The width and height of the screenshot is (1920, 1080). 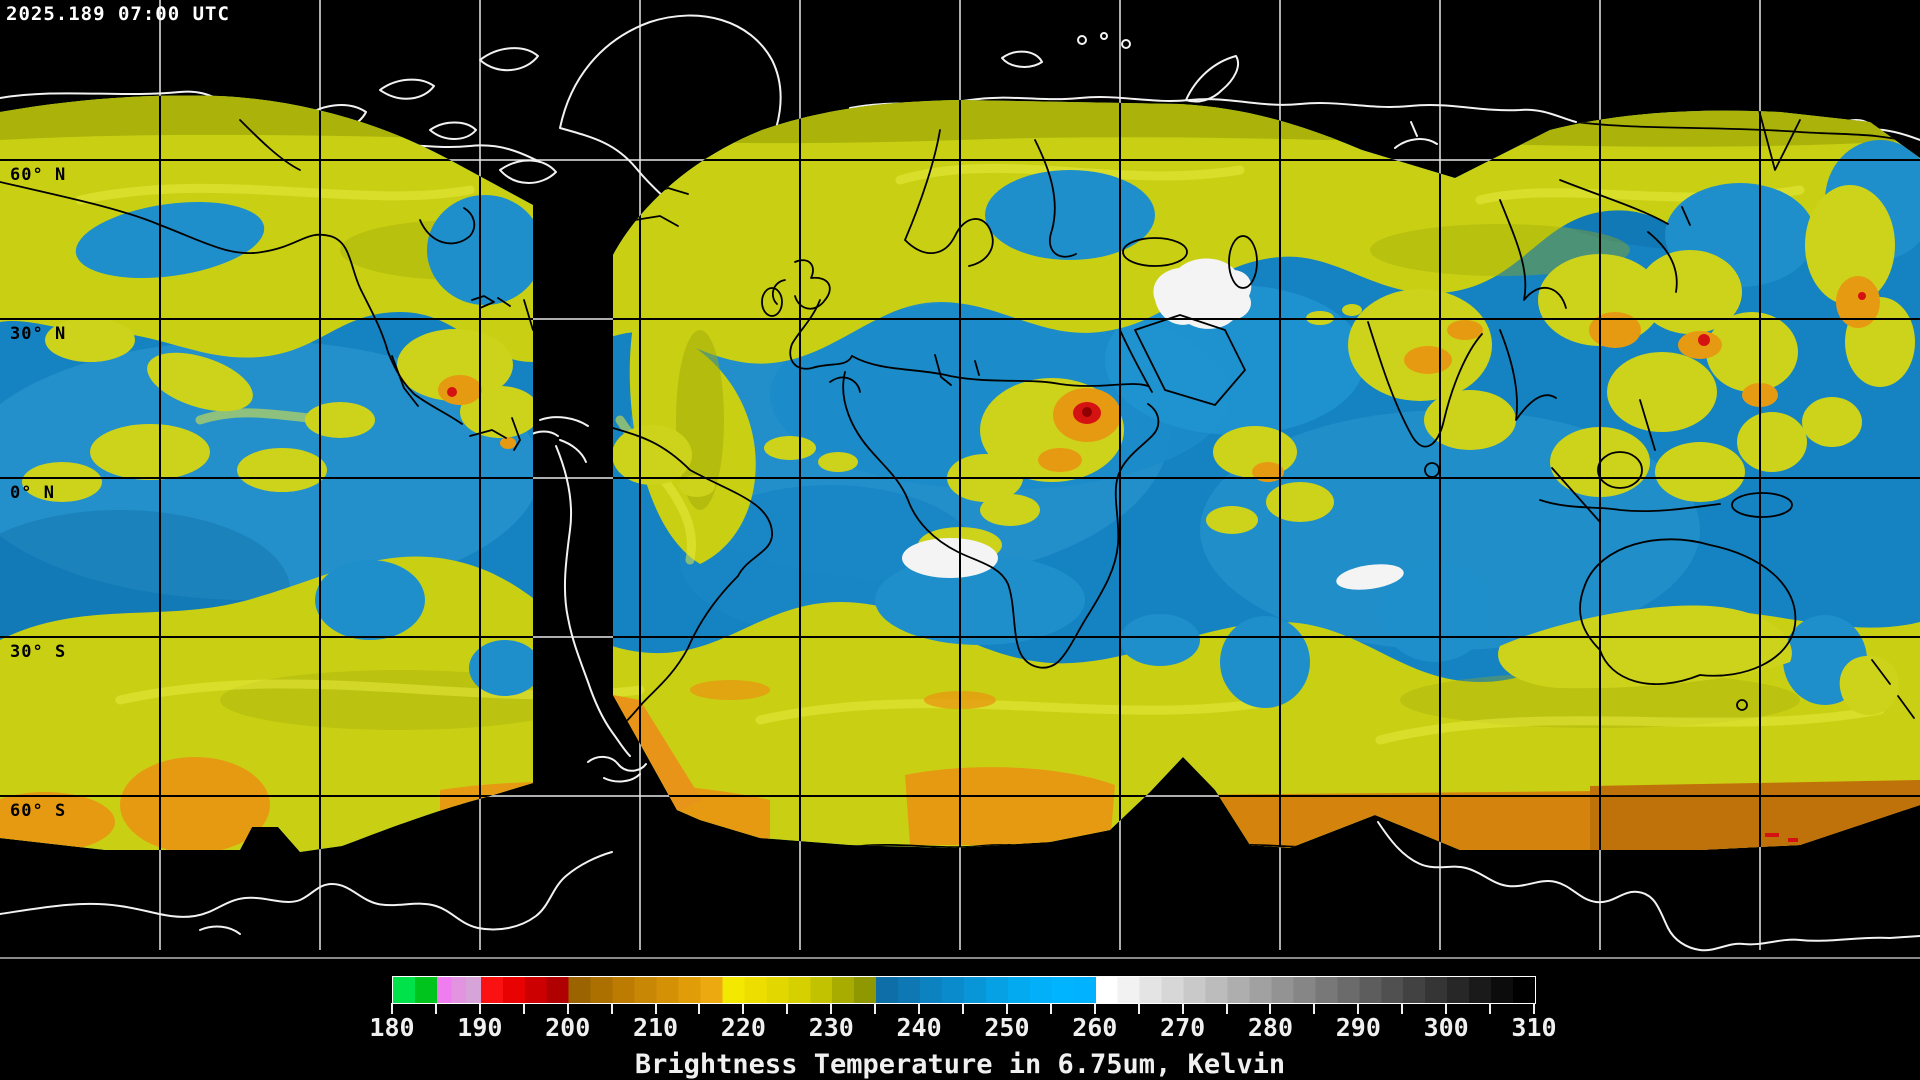 What do you see at coordinates (919, 1027) in the screenshot?
I see `colorbar-tick-label: 240` at bounding box center [919, 1027].